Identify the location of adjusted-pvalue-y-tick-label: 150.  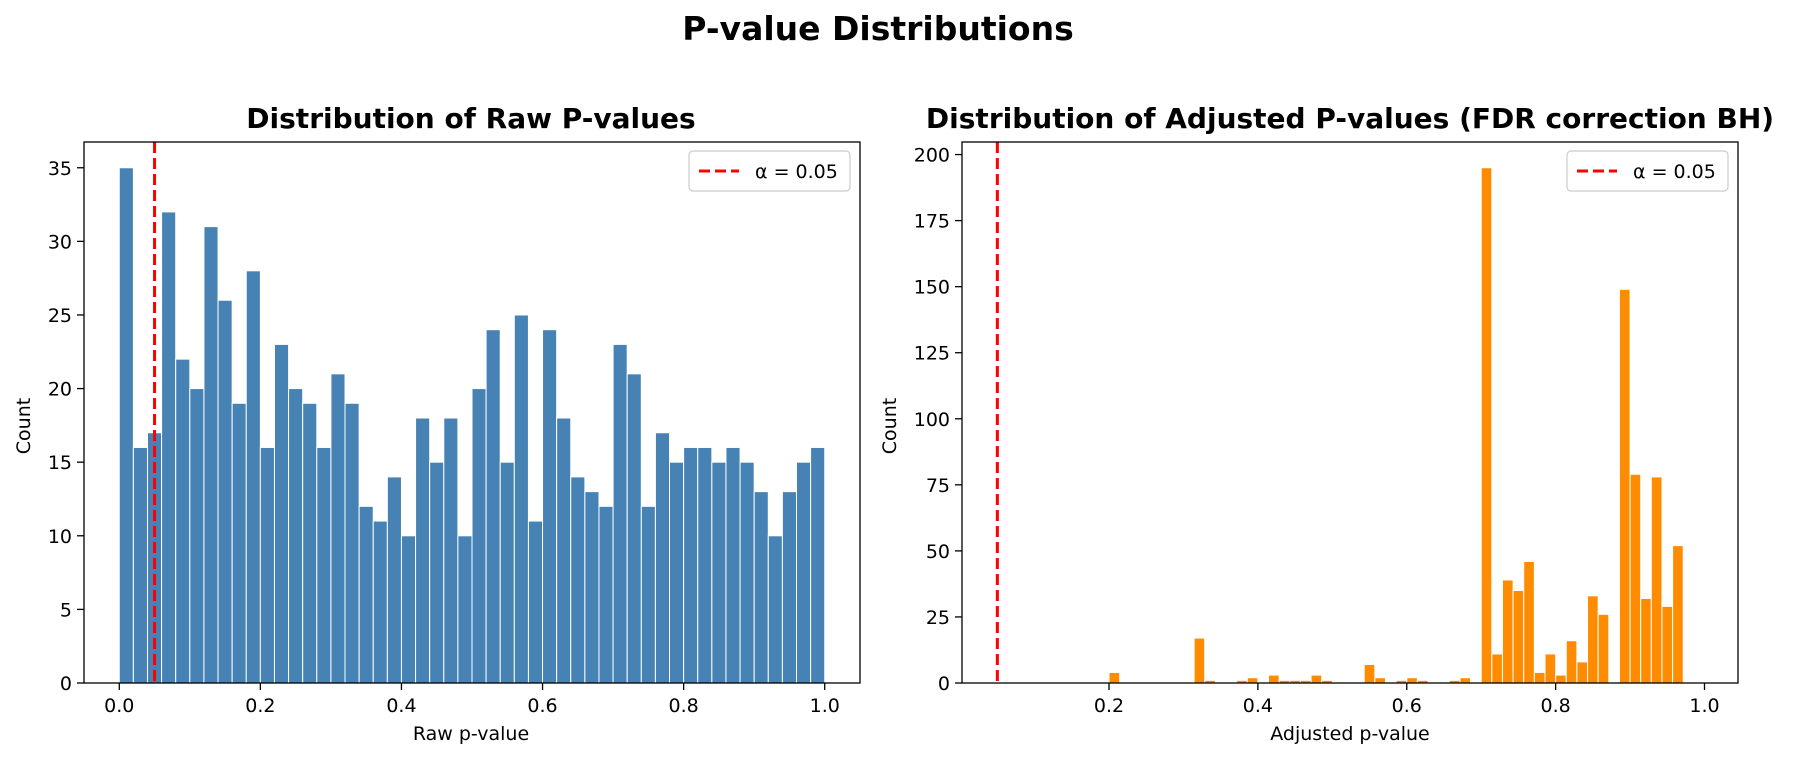
(932, 288).